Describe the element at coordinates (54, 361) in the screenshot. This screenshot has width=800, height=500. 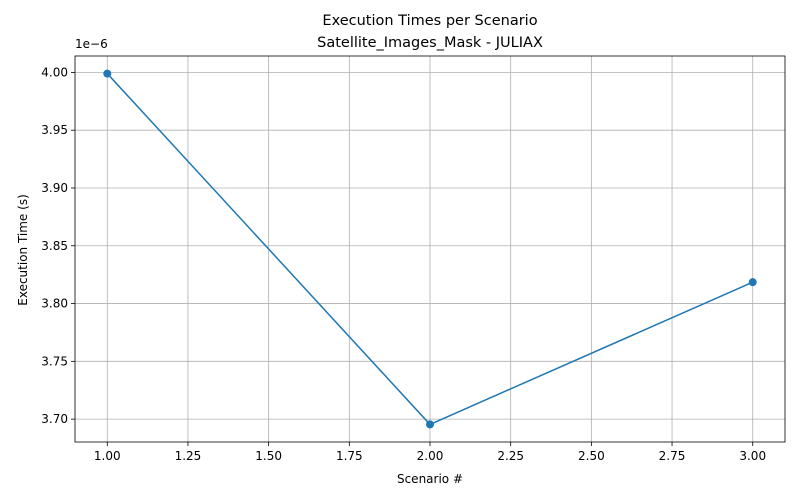
I see `y-tick-label: 3.75` at that location.